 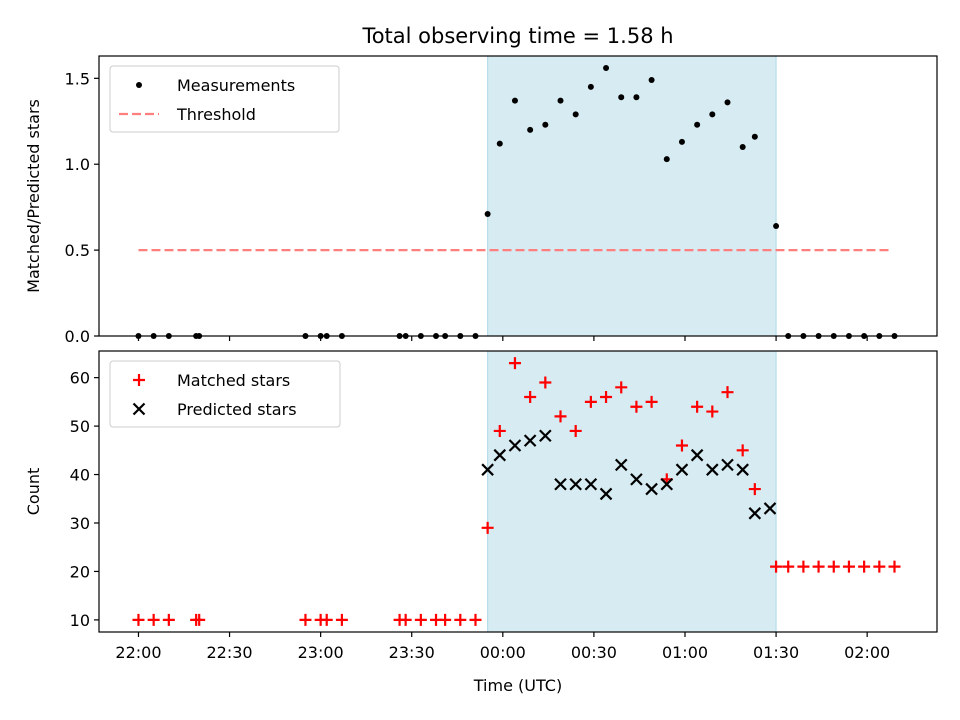 What do you see at coordinates (321, 652) in the screenshot?
I see `x-tick-label: 23:00` at bounding box center [321, 652].